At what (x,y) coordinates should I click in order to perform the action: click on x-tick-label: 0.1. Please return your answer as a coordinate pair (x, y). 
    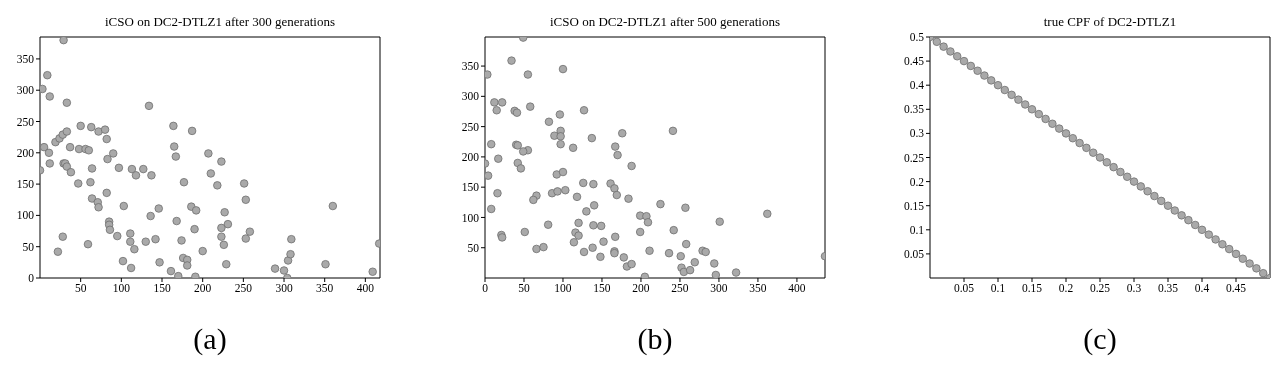
    Looking at the image, I should click on (998, 288).